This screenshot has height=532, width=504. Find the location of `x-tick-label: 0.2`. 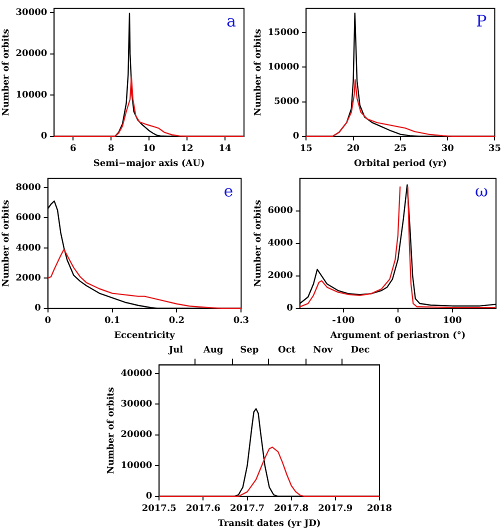

x-tick-label: 0.2 is located at coordinates (176, 321).